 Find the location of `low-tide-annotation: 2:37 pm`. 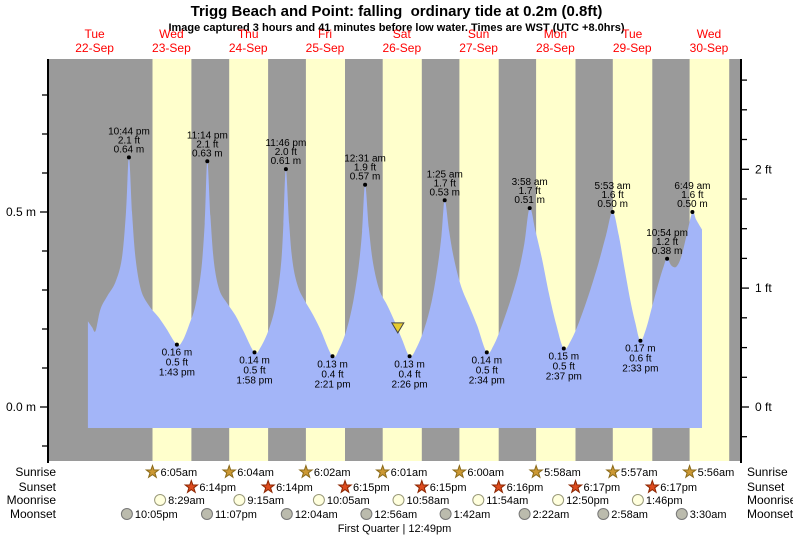

low-tide-annotation: 2:37 pm is located at coordinates (564, 377).